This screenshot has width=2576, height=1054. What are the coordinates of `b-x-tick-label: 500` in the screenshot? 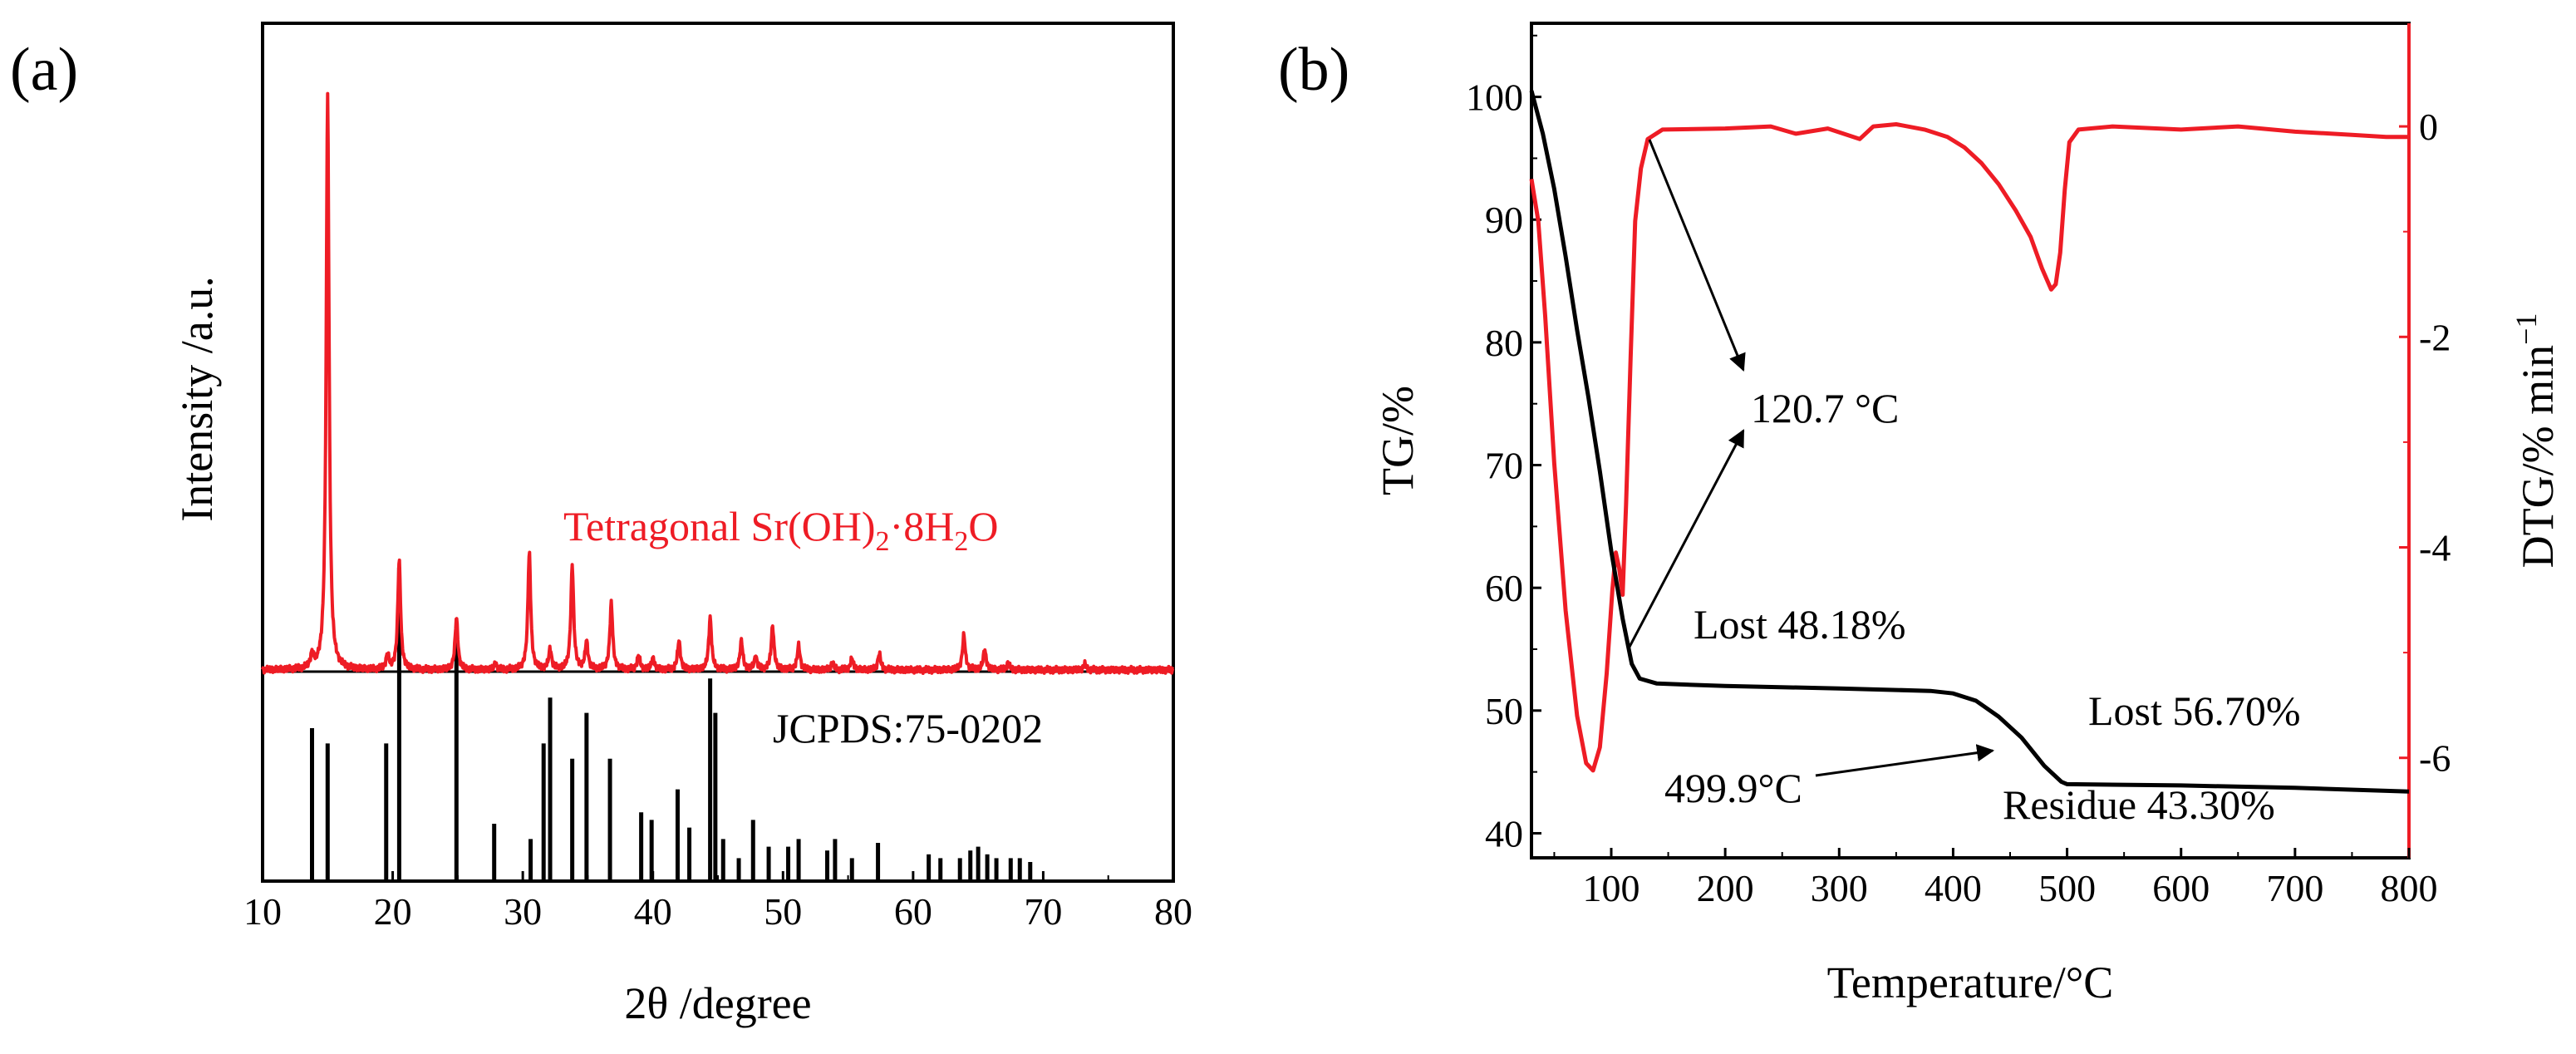 It's located at (2067, 888).